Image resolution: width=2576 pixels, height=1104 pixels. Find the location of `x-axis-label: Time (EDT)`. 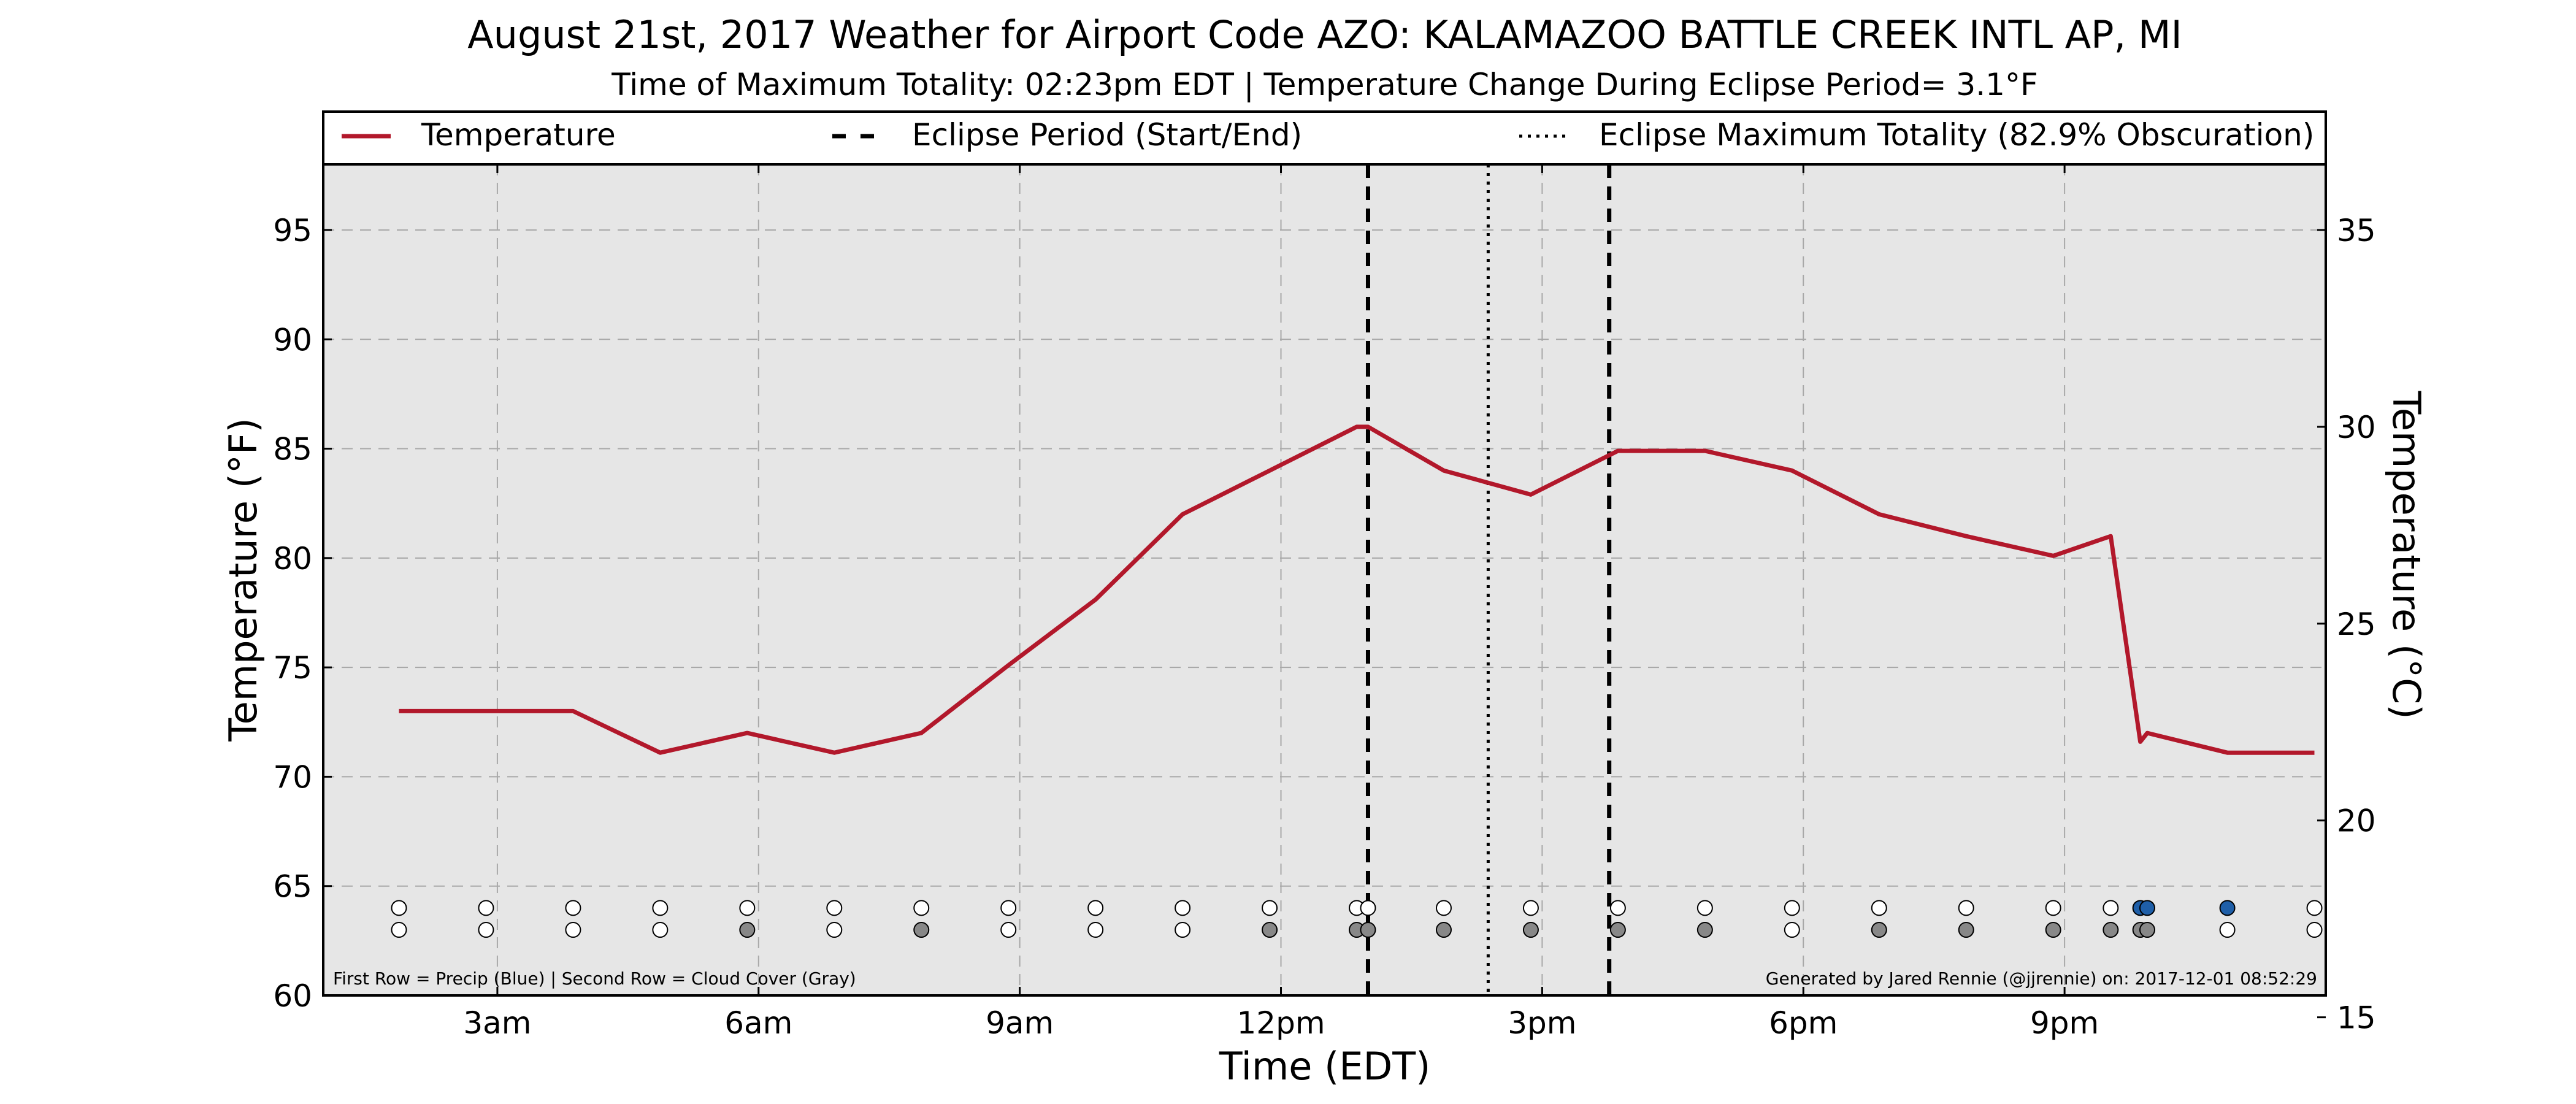

x-axis-label: Time (EDT) is located at coordinates (1325, 1066).